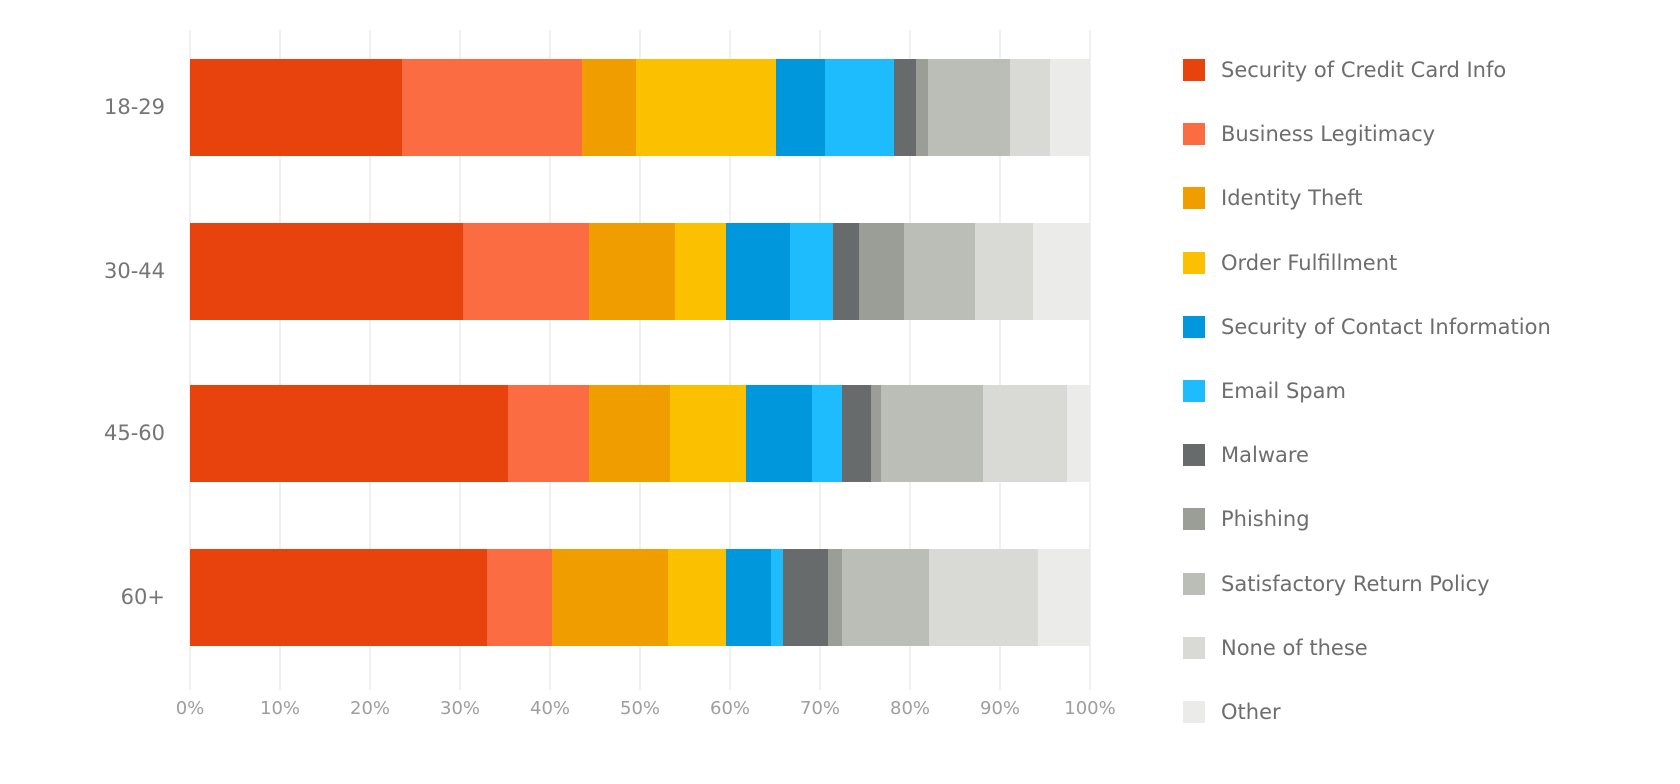 The image size is (1680, 784). What do you see at coordinates (1000, 708) in the screenshot?
I see `x-tick-label: 90%` at bounding box center [1000, 708].